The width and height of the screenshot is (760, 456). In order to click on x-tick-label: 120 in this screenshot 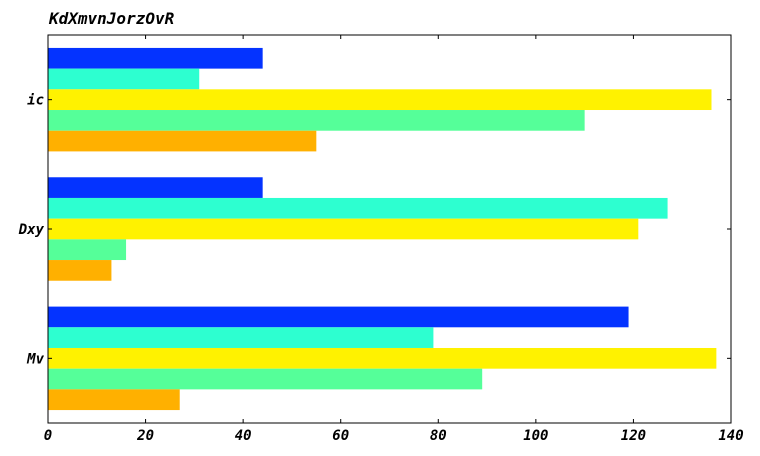, I will do `click(633, 436)`.